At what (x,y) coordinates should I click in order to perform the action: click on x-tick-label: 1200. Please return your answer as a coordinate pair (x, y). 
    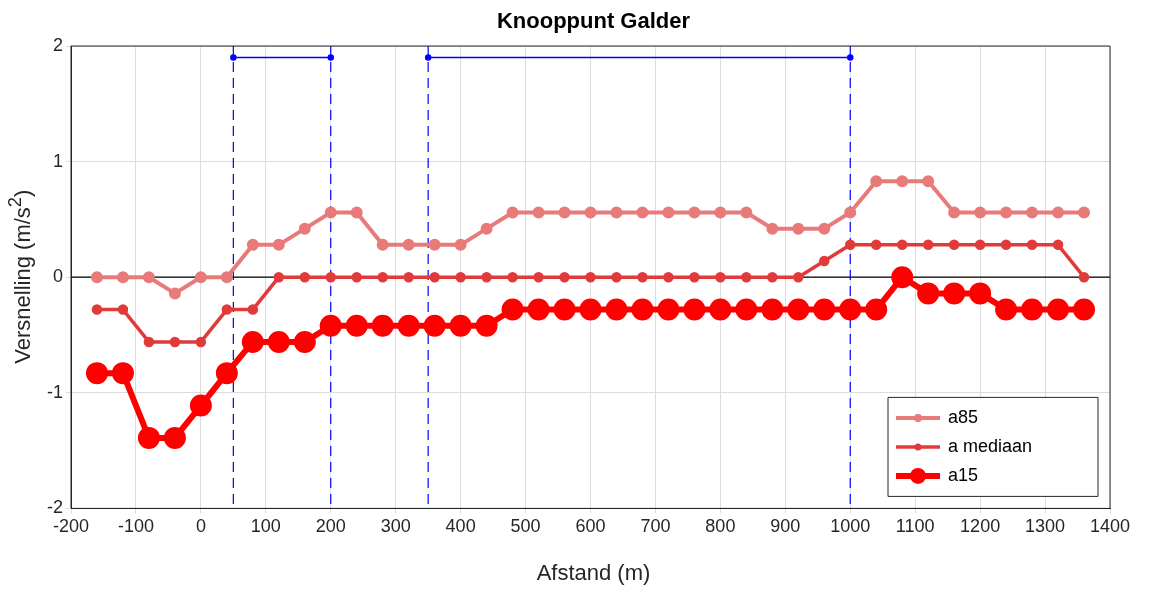
    Looking at the image, I should click on (980, 526).